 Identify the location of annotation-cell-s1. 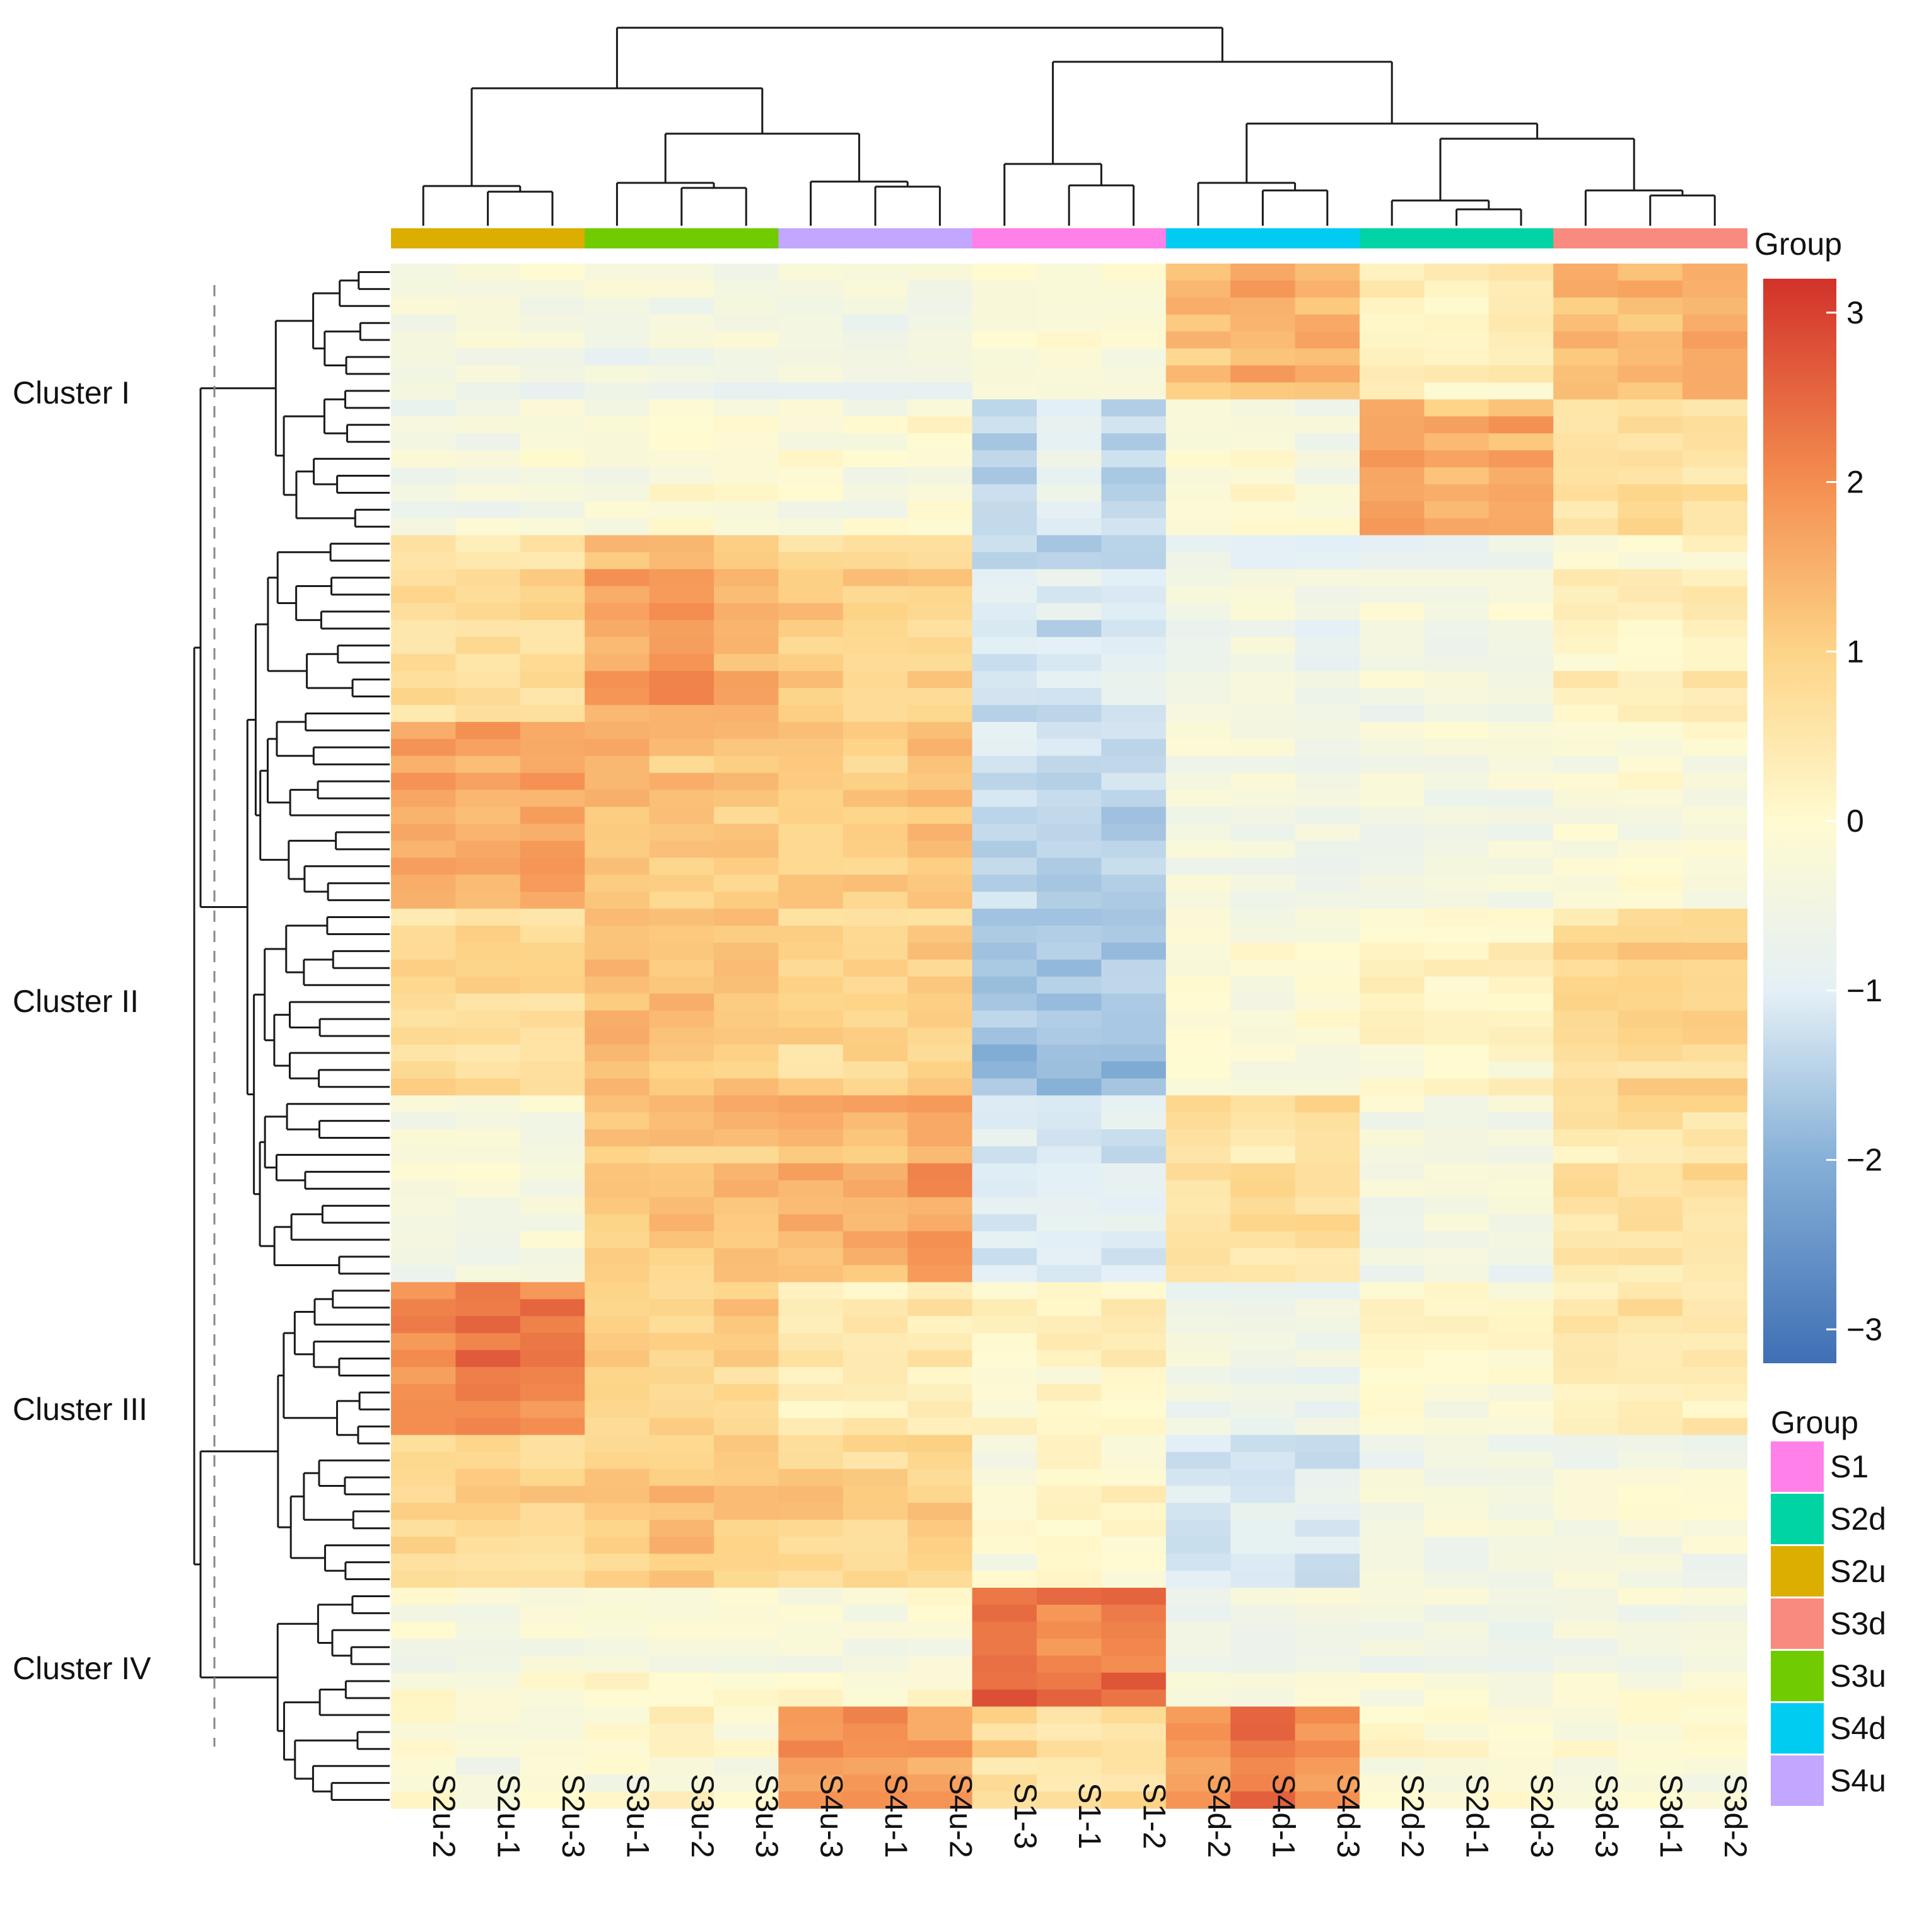
(1005, 239).